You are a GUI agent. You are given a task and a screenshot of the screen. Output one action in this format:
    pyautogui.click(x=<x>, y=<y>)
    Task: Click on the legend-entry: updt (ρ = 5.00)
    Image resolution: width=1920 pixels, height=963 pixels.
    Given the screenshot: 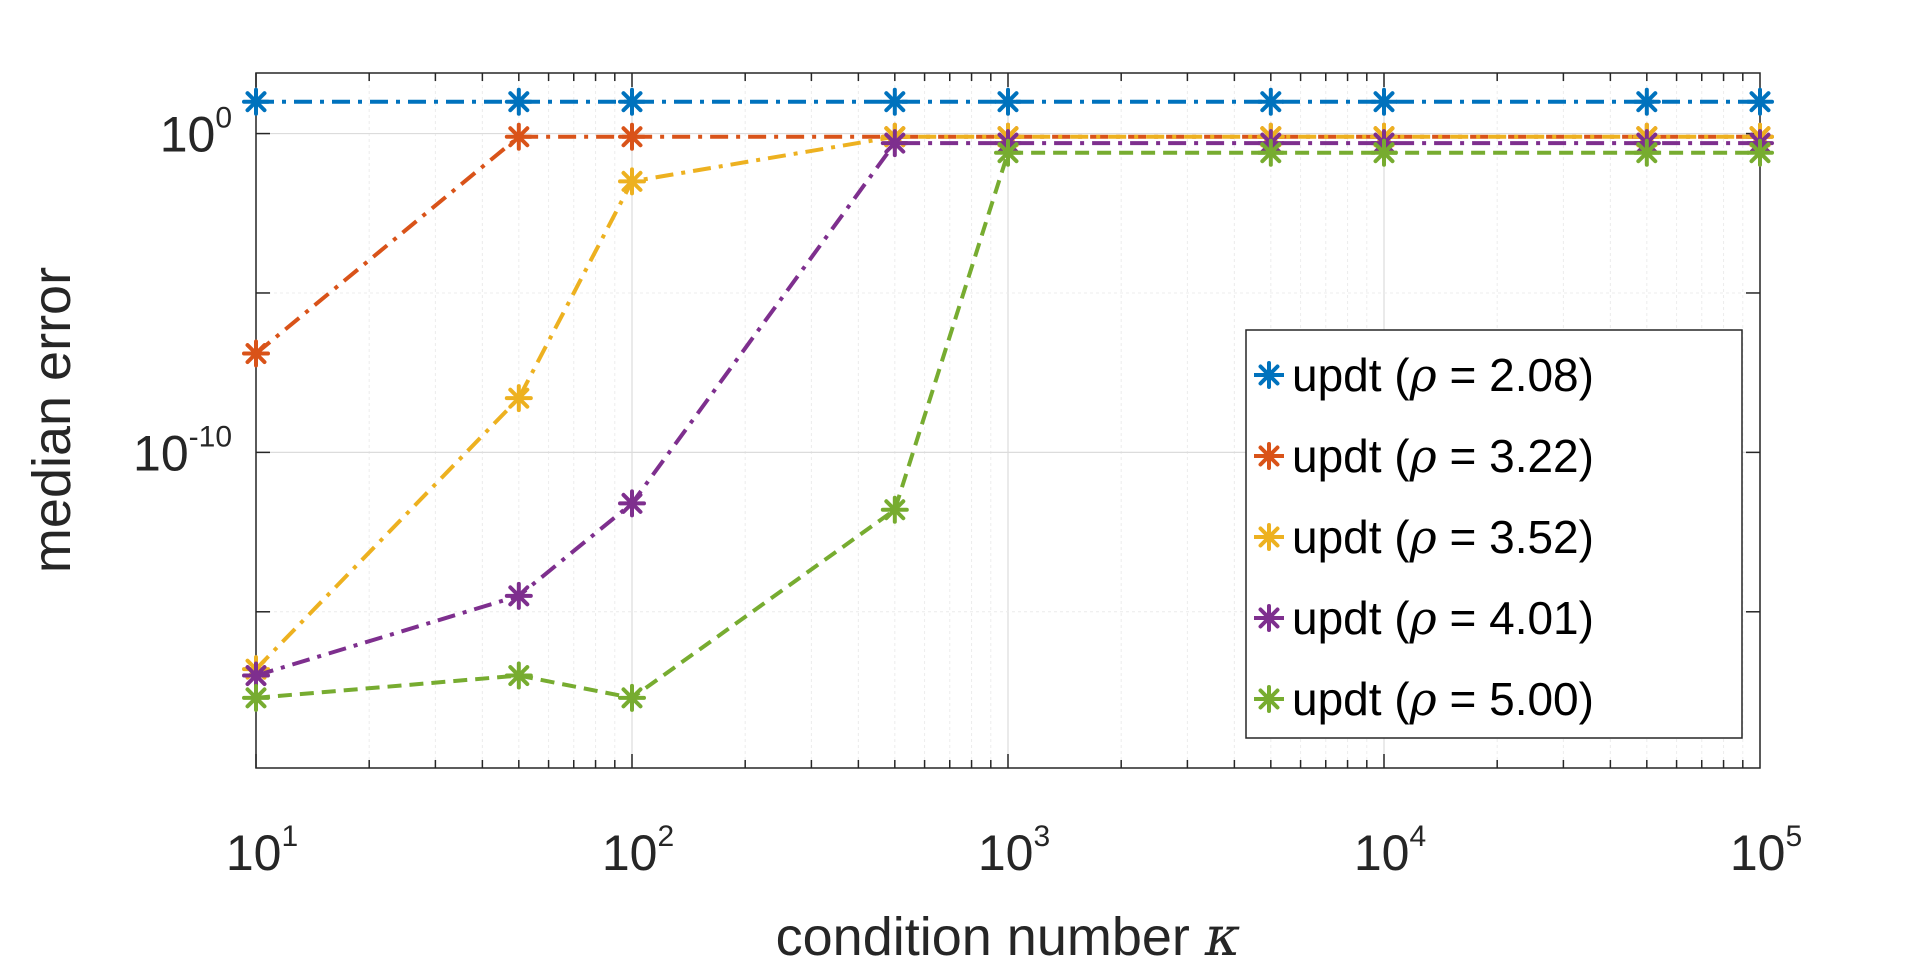 What is the action you would take?
    pyautogui.click(x=1424, y=699)
    